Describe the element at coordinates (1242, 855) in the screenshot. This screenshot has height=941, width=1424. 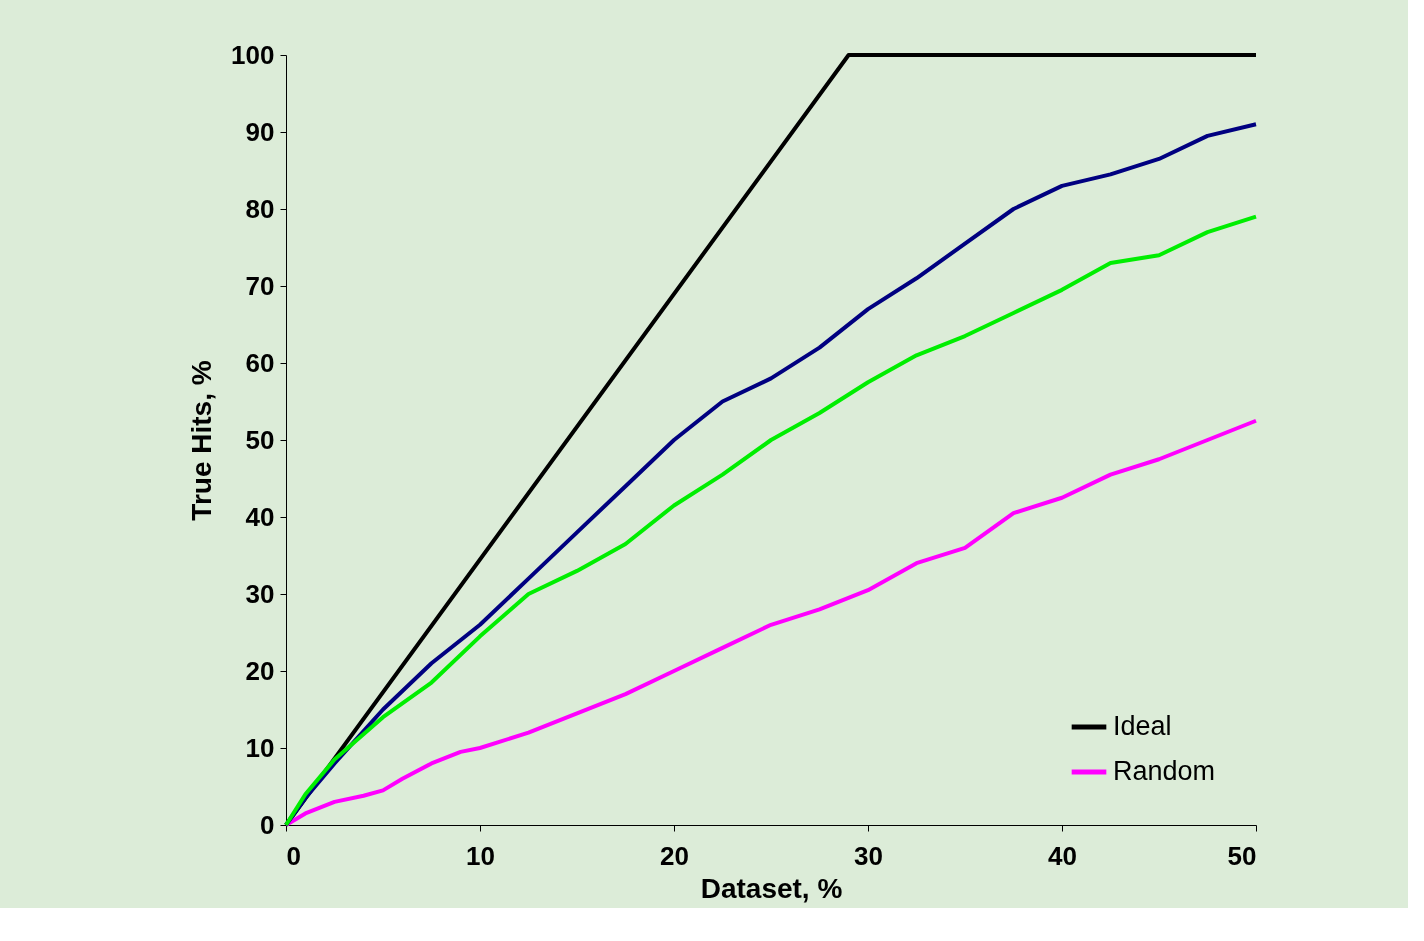
I see `x-tick-label: 50` at that location.